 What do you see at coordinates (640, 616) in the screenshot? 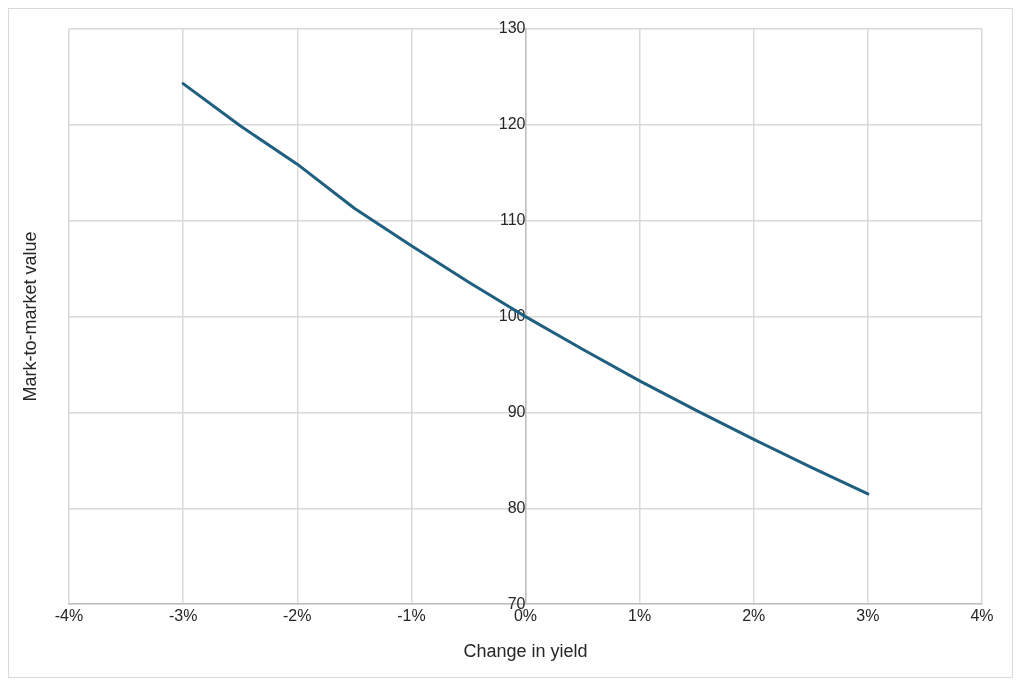
I see `x-tick-label: 1%` at bounding box center [640, 616].